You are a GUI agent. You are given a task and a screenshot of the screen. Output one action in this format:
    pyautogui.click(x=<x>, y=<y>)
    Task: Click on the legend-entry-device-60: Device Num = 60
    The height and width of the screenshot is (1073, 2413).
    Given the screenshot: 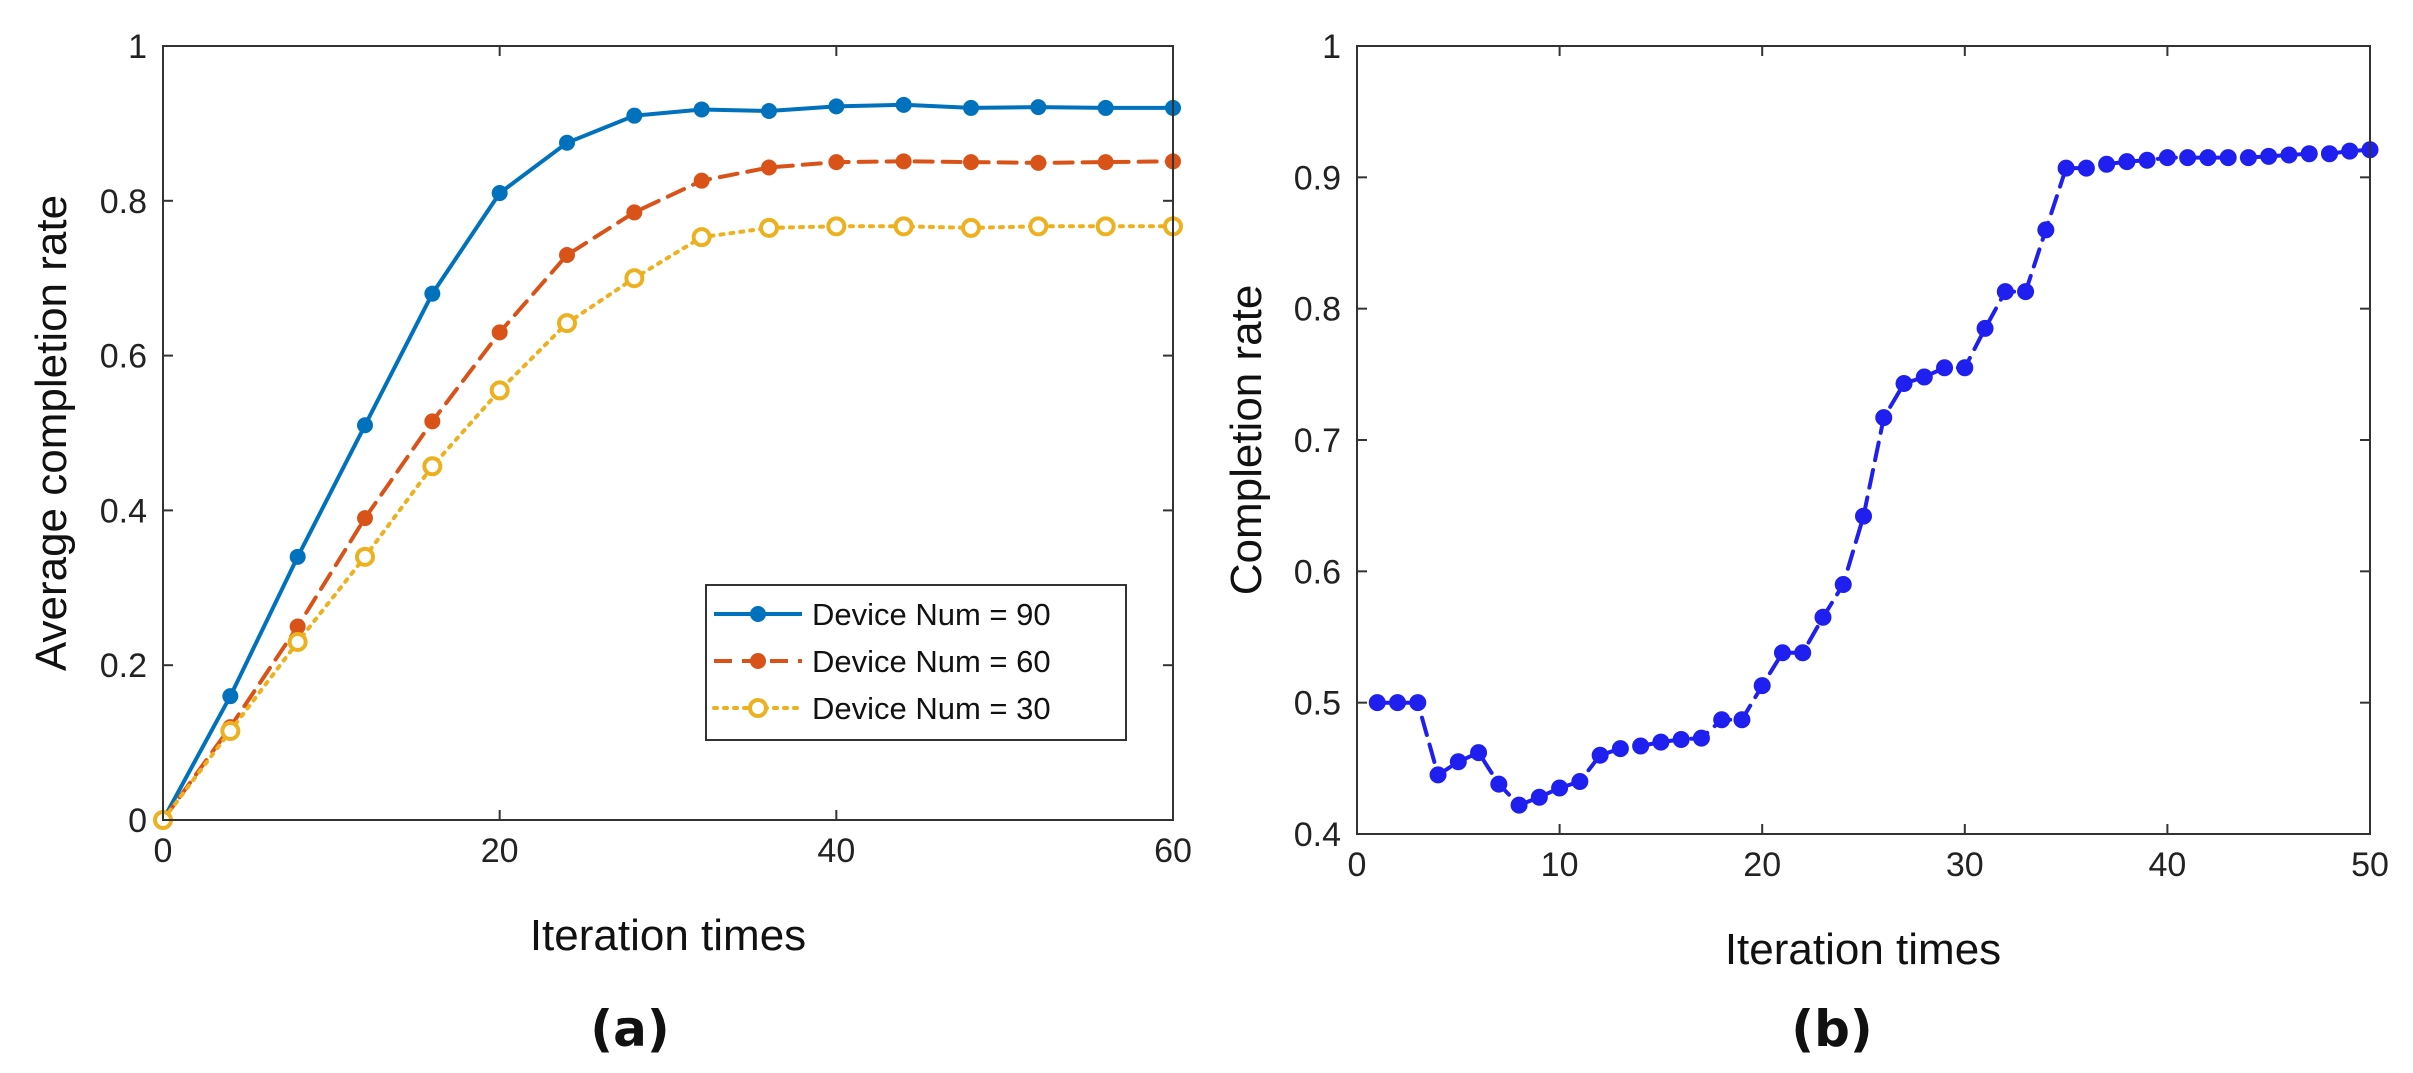 What is the action you would take?
    pyautogui.click(x=882, y=661)
    